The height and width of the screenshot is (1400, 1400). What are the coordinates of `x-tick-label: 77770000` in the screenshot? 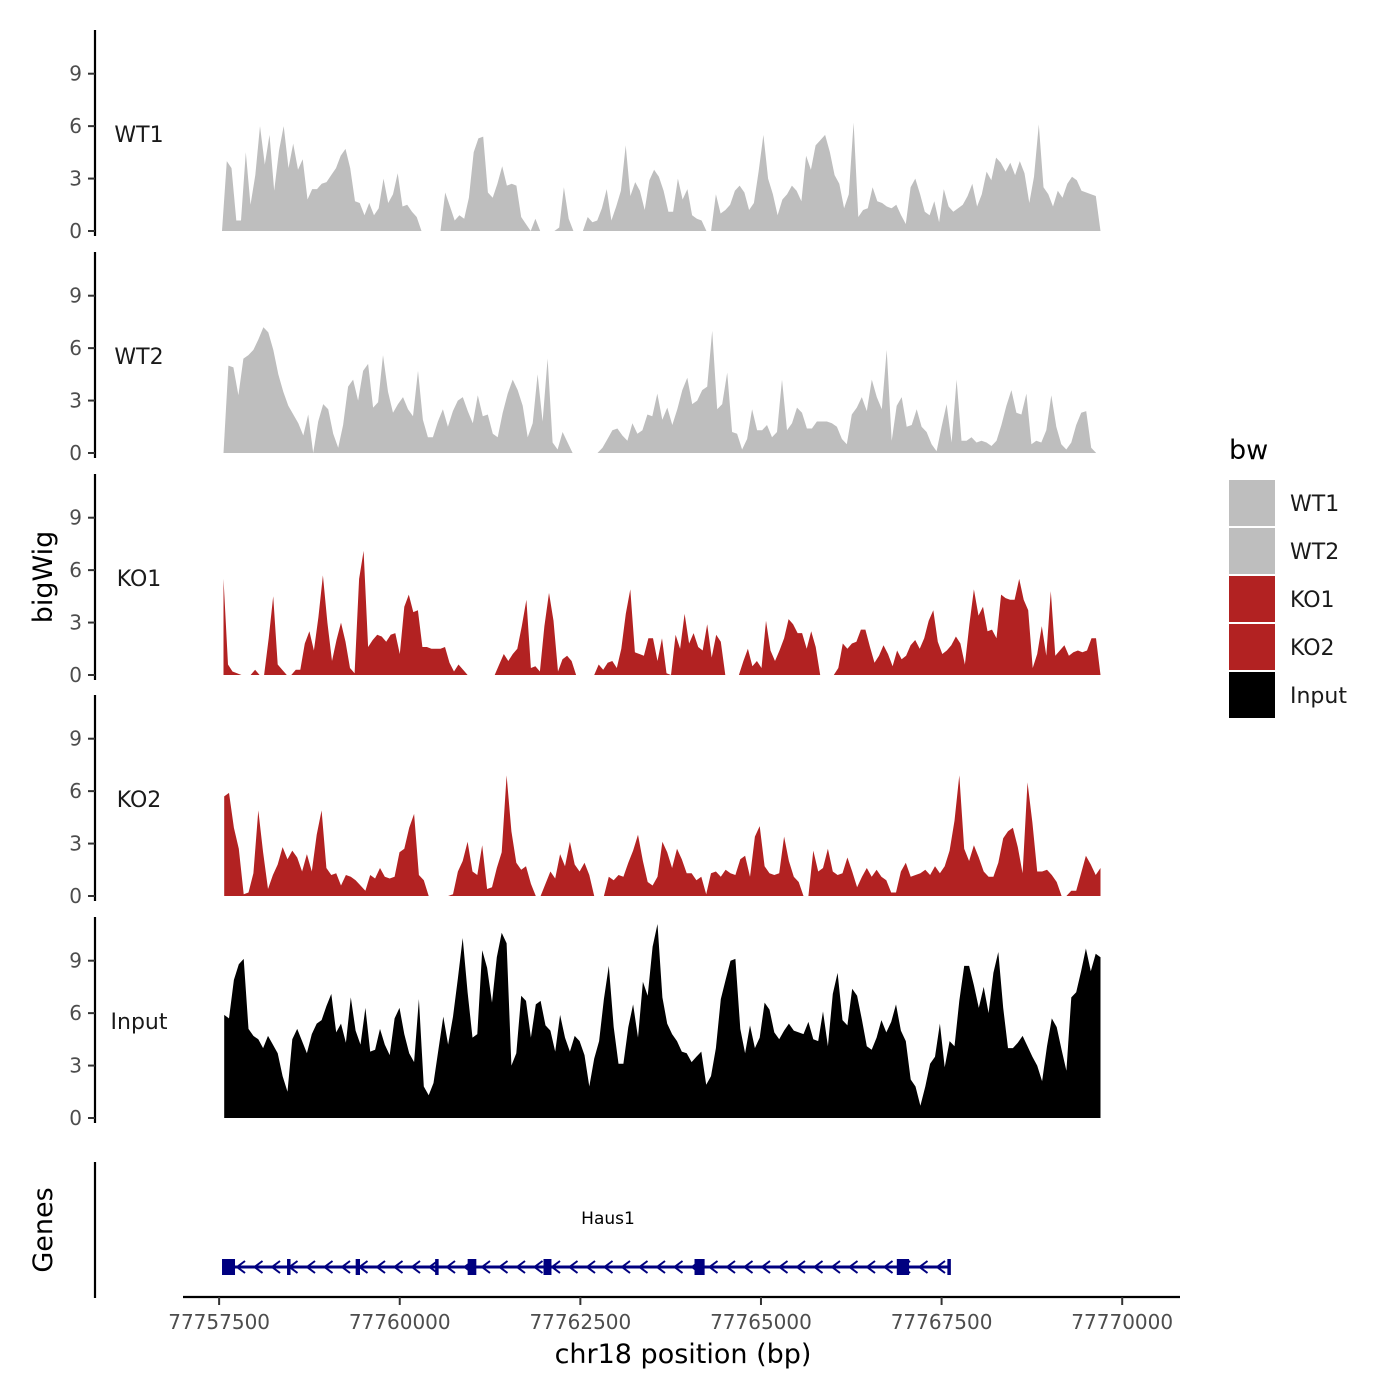 It's located at (1122, 1322).